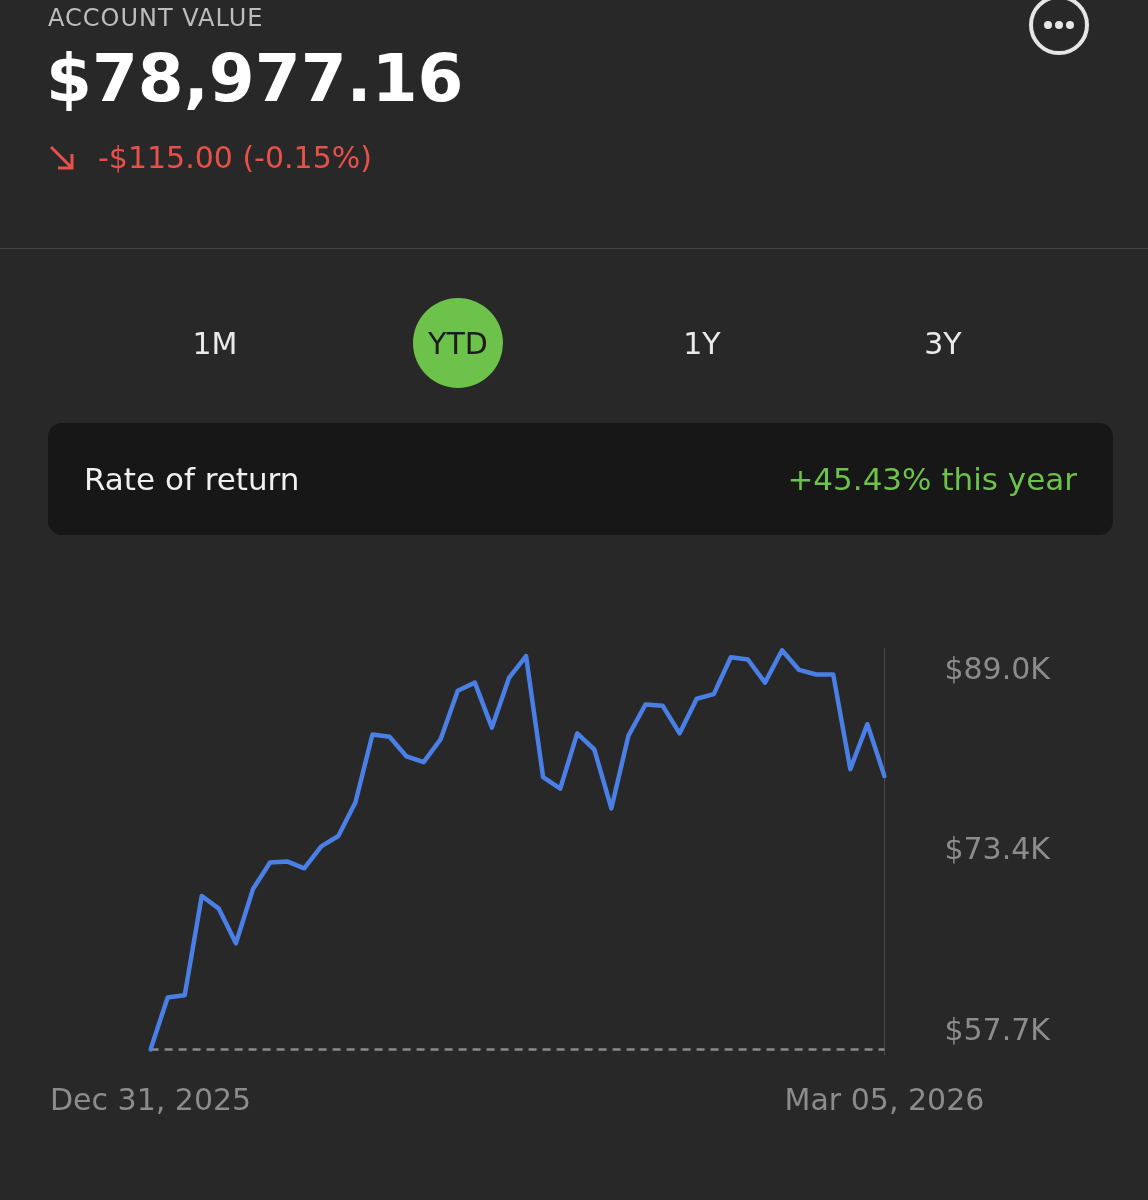  What do you see at coordinates (255, 78) in the screenshot?
I see `chart-title: $78,977.16` at bounding box center [255, 78].